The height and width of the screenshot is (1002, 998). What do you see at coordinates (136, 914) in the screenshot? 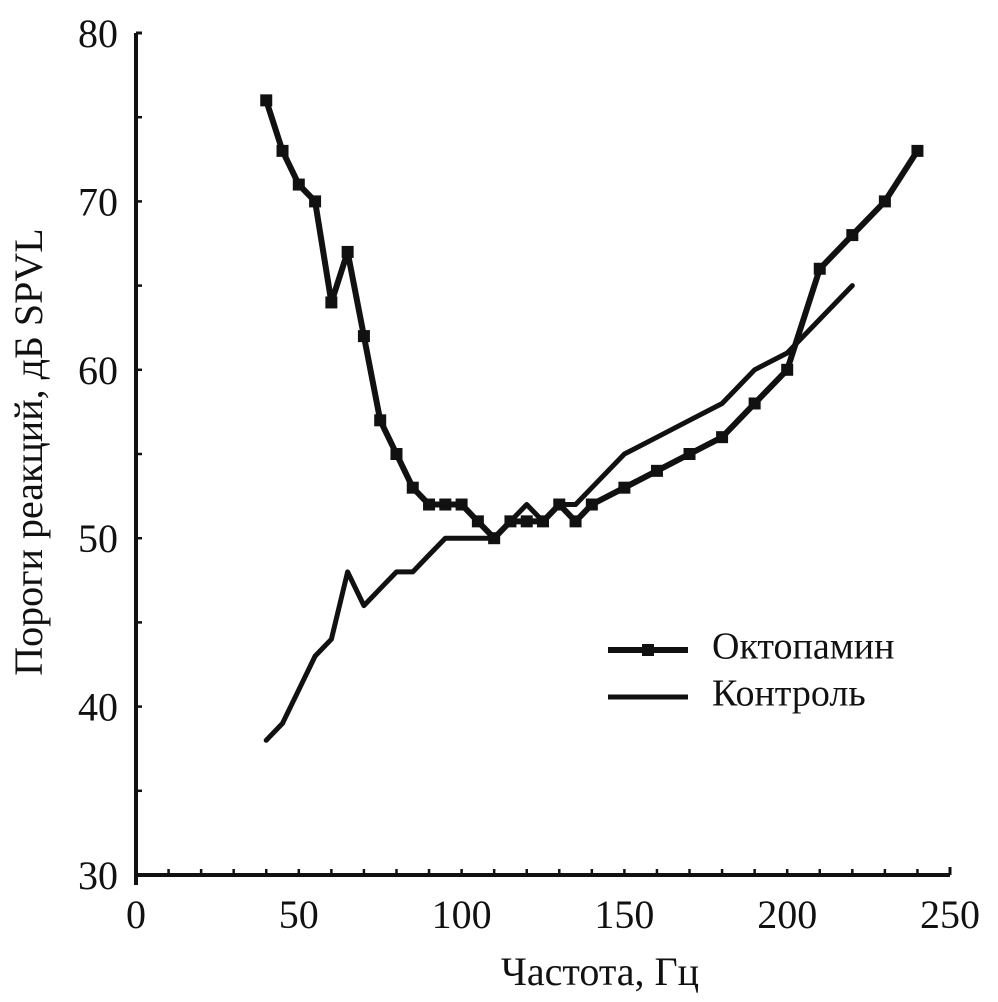
I see `x-tick-label: 0` at bounding box center [136, 914].